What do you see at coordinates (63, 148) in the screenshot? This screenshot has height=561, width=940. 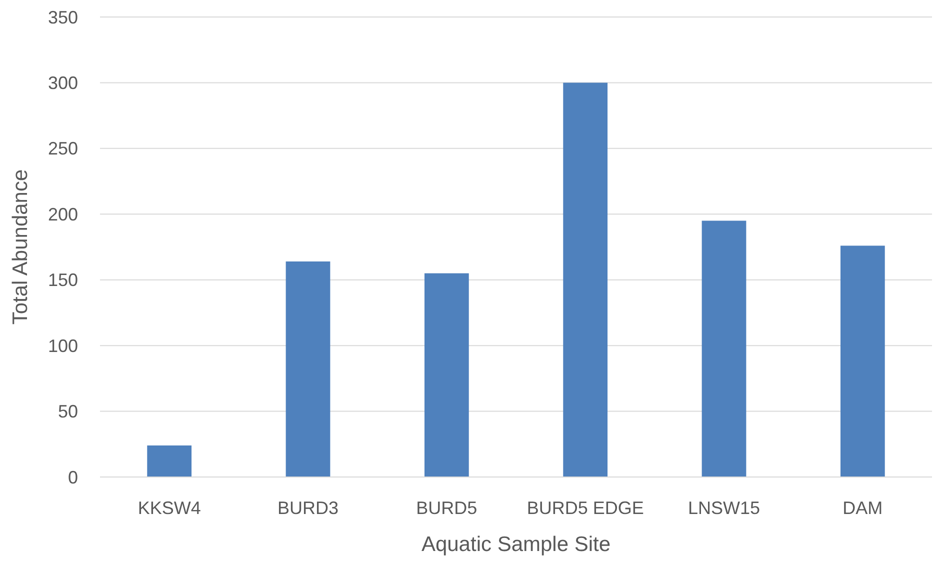 I see `y-tick-label: 250` at bounding box center [63, 148].